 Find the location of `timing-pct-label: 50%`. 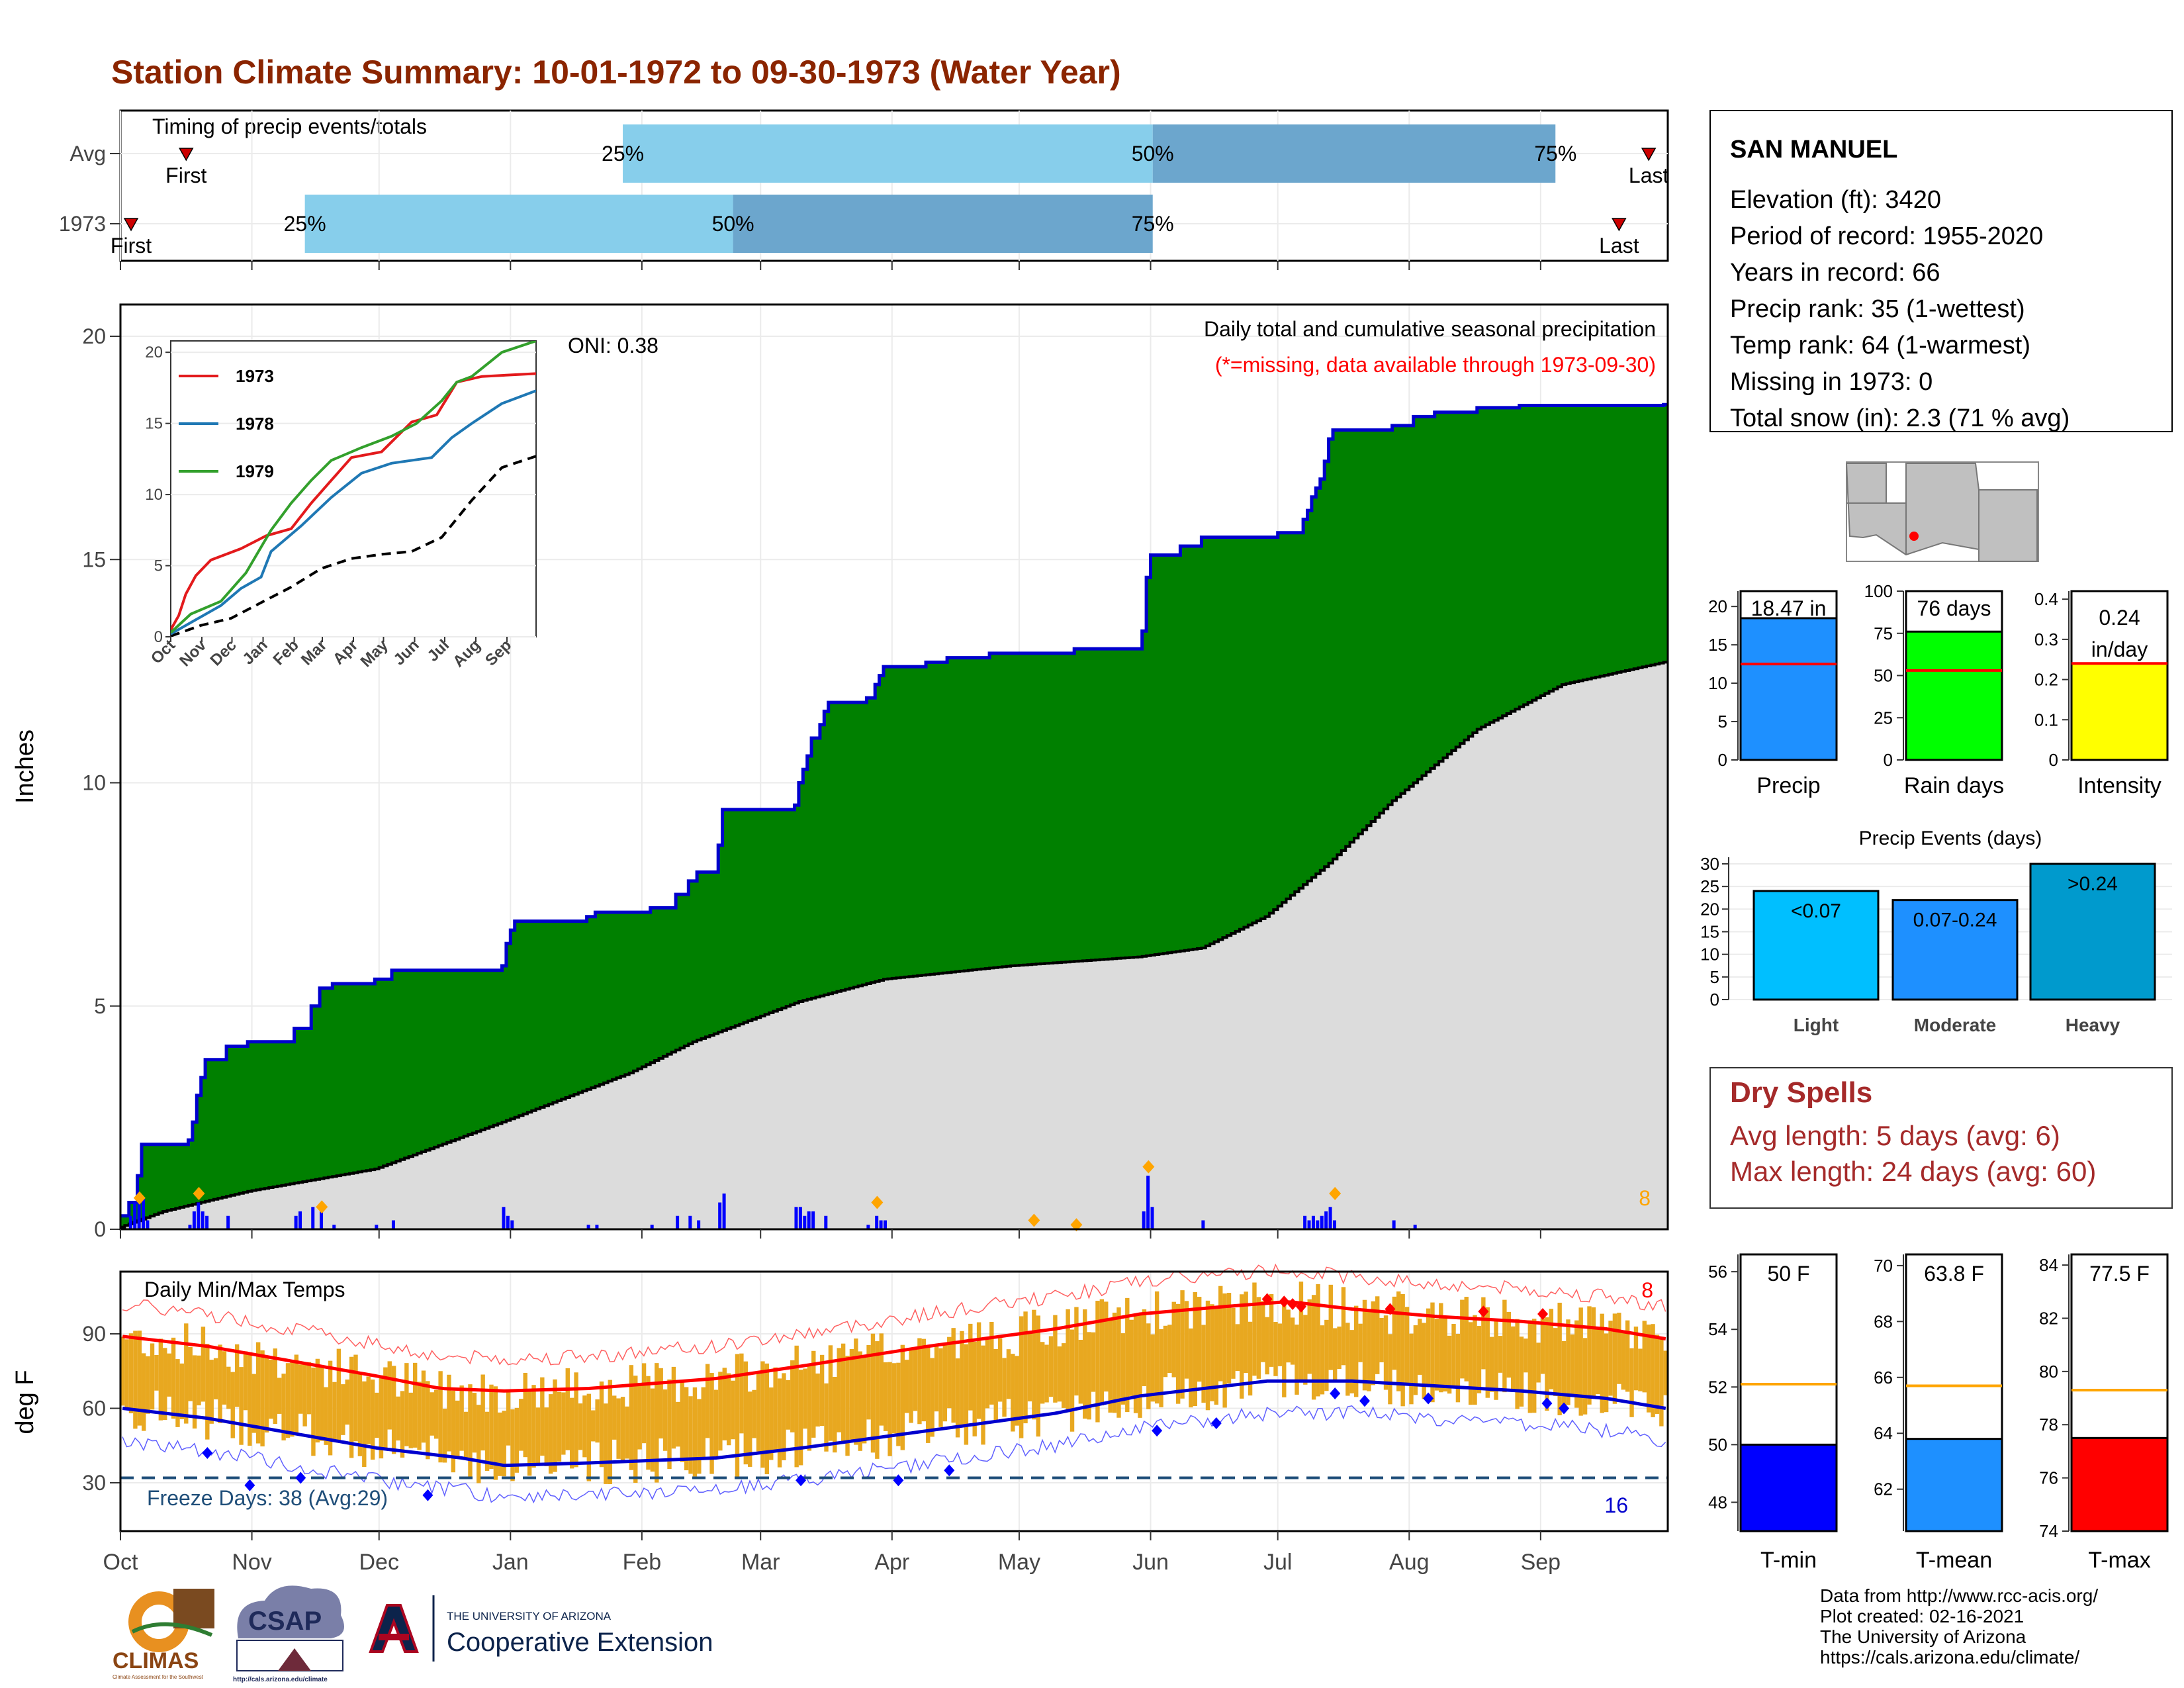

timing-pct-label: 50% is located at coordinates (733, 224).